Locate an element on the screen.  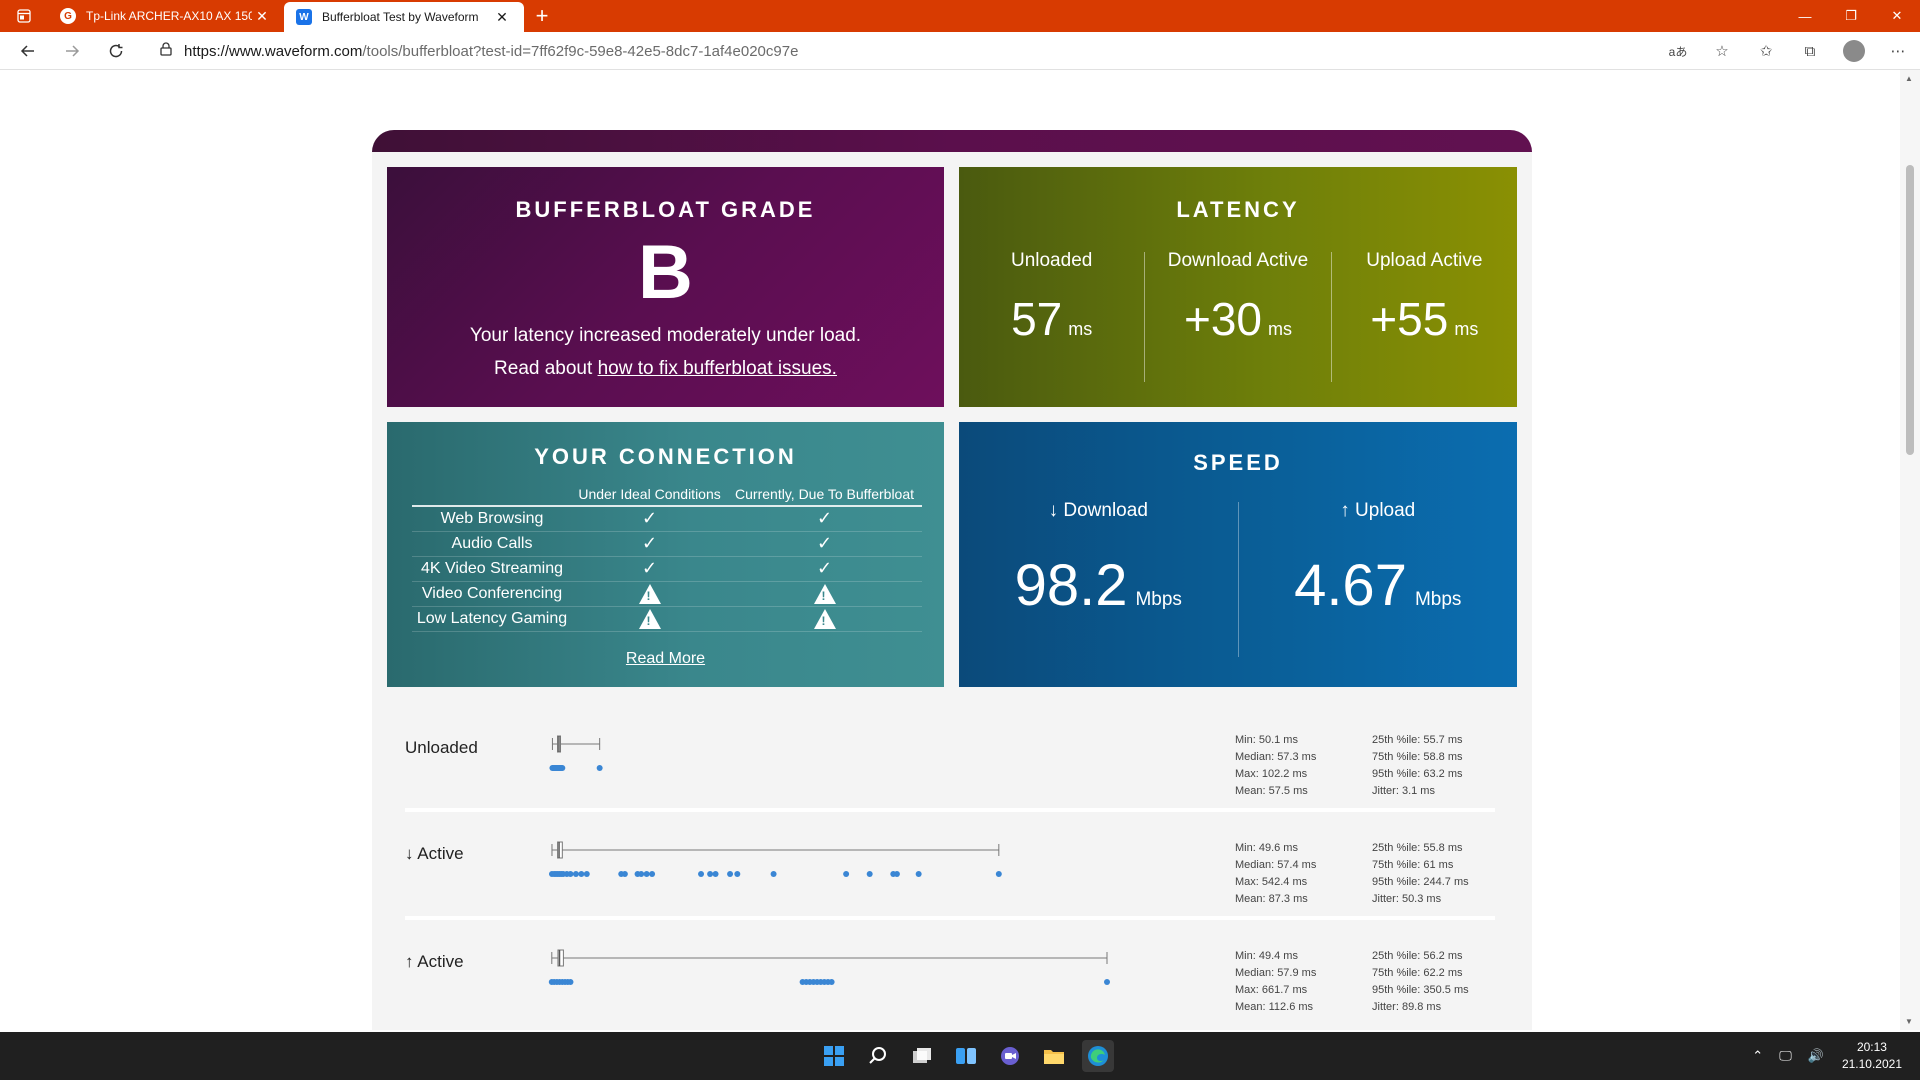
stat-p25: 25th %ile: 55.8 ms is located at coordinates (1417, 848).